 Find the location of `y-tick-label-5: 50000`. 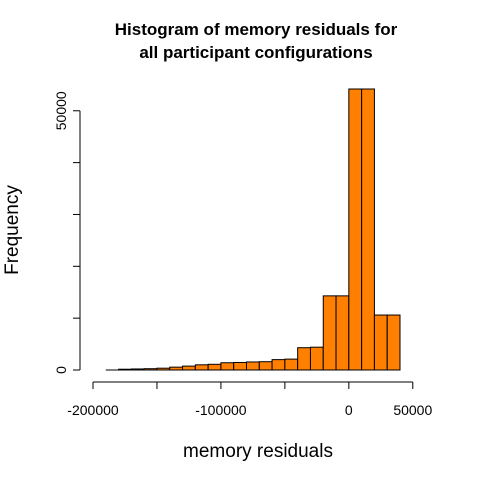

y-tick-label-5: 50000 is located at coordinates (61, 110).